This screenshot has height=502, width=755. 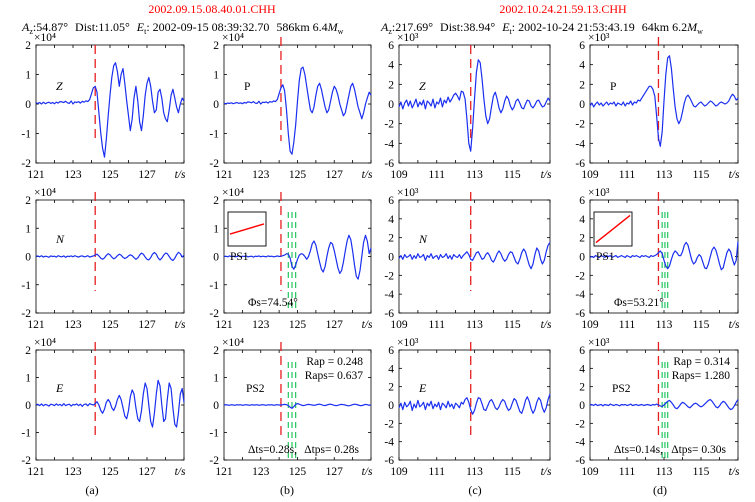 I want to click on panel-c3-y-tick-label: 6, so click(x=391, y=351).